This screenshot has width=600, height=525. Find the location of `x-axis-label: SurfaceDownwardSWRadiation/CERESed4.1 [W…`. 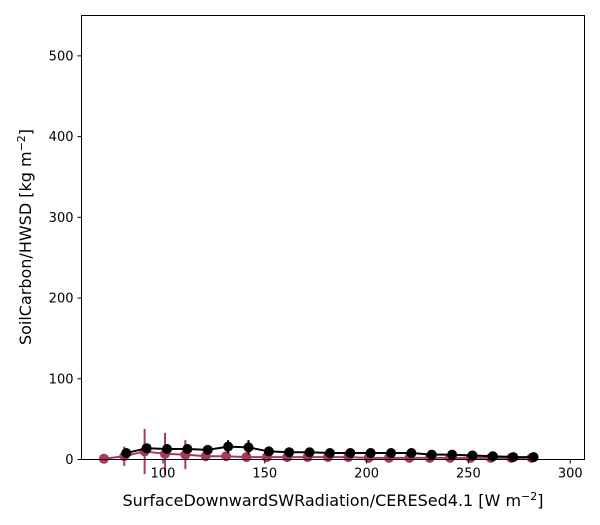

x-axis-label: SurfaceDownwardSWRadiation/CERESed4.1 [W… is located at coordinates (332, 500).